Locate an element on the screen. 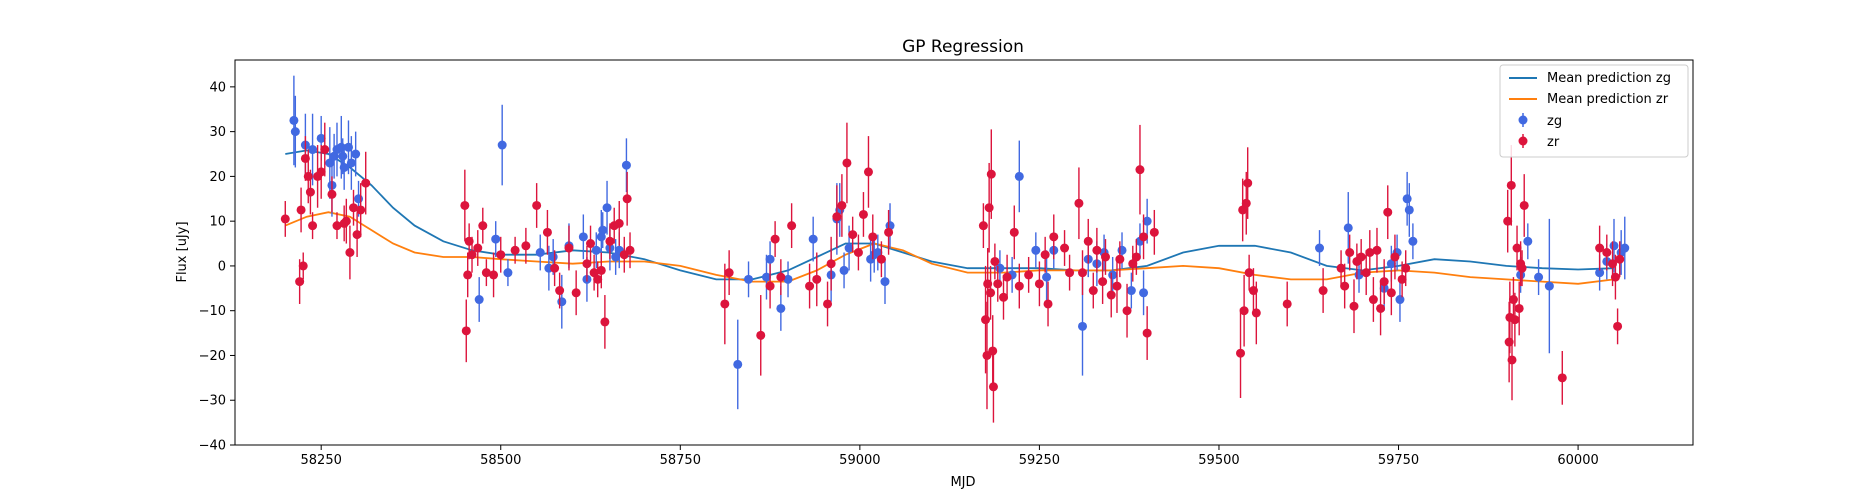 The width and height of the screenshot is (1875, 500). y-axis-label: Flux [uJy] is located at coordinates (182, 251).